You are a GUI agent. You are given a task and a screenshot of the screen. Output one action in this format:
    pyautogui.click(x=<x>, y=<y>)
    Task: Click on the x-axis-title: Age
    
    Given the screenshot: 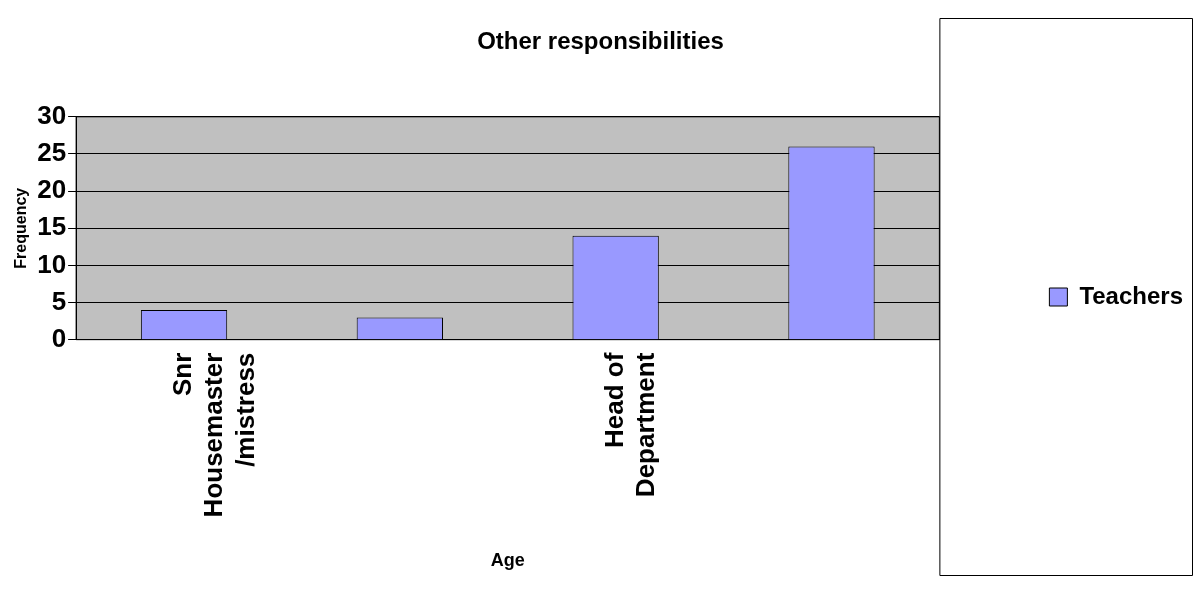 What is the action you would take?
    pyautogui.click(x=507, y=560)
    